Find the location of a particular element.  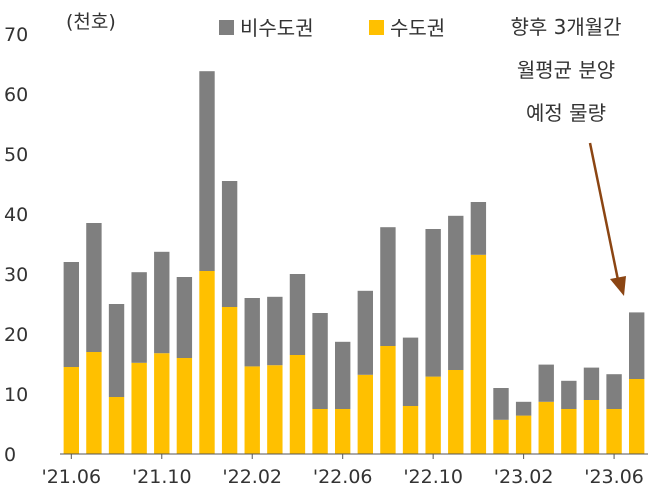

annotation-line-1: 향후 3개월간 is located at coordinates (565, 27).